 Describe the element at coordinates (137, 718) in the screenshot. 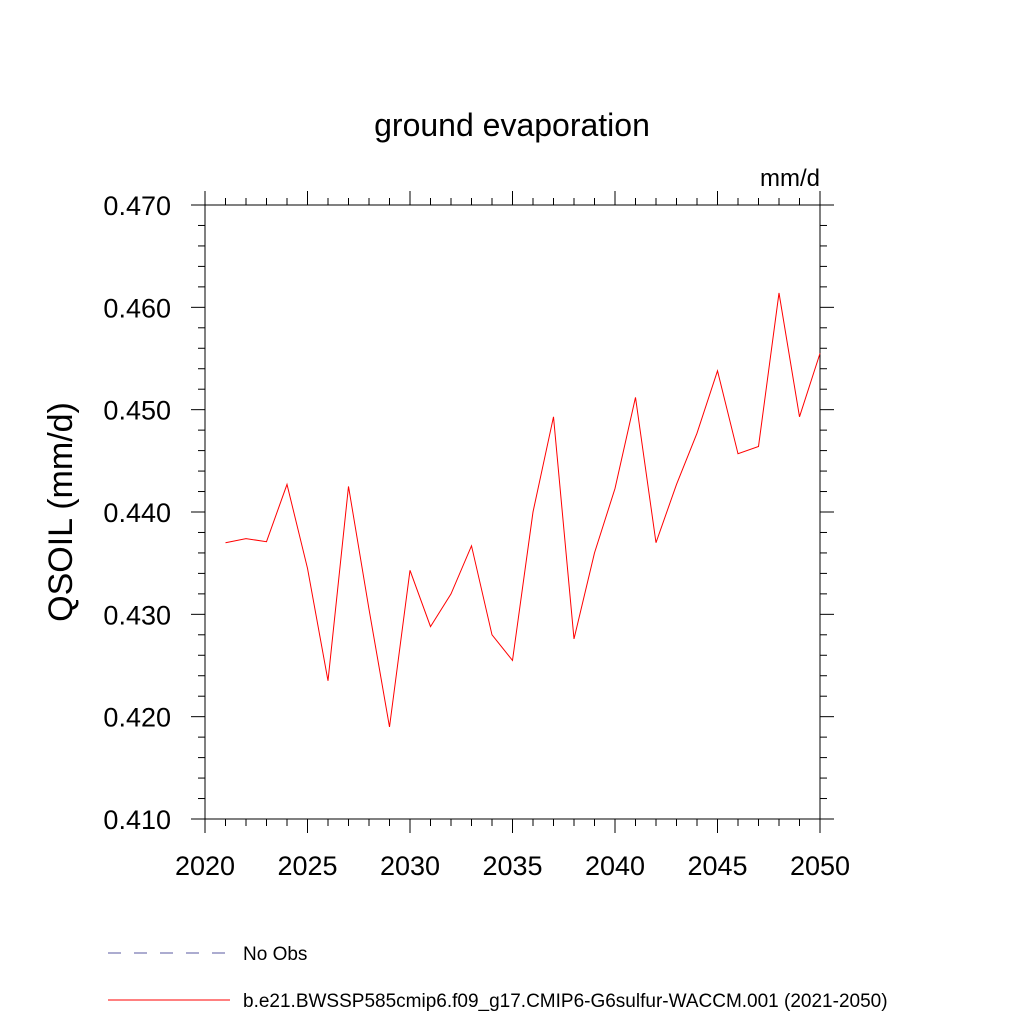

I see `y-tick-label: 0.420` at that location.